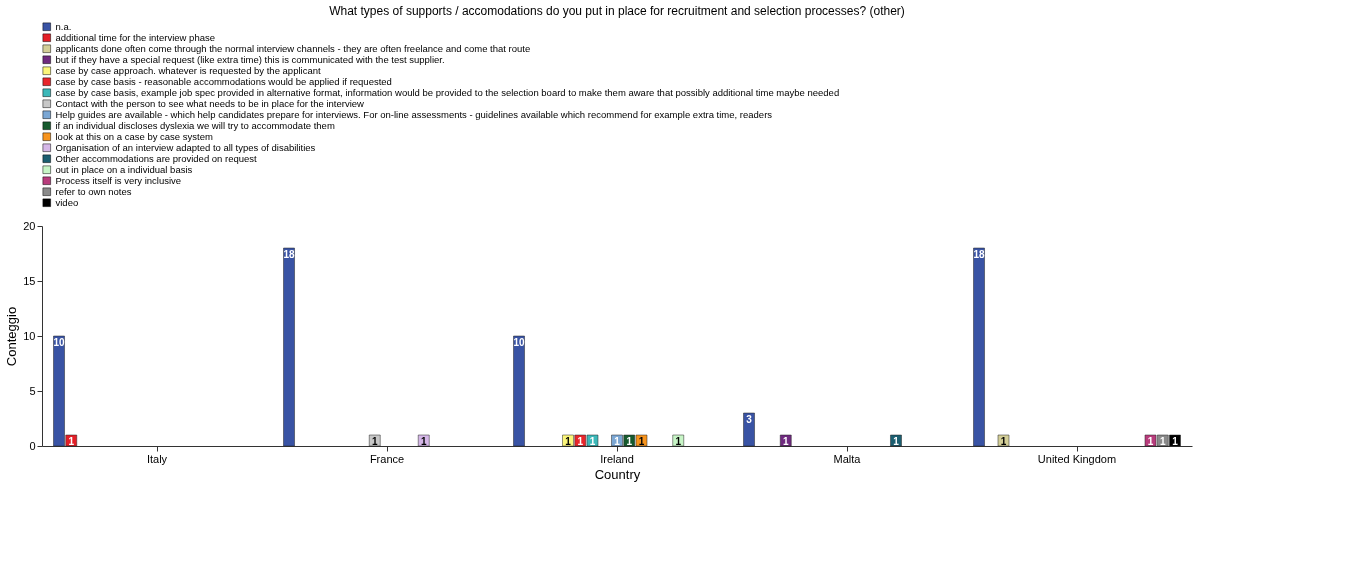 Image resolution: width=1345 pixels, height=583 pixels. I want to click on y-tick-label: 10, so click(29, 335).